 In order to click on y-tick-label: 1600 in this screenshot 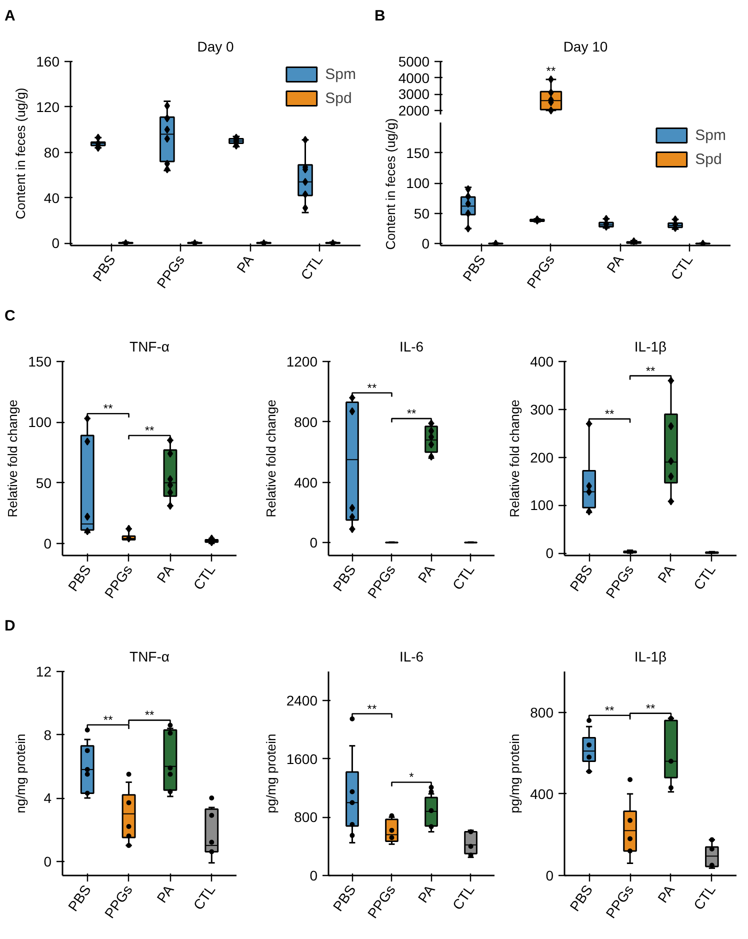, I will do `click(302, 758)`.